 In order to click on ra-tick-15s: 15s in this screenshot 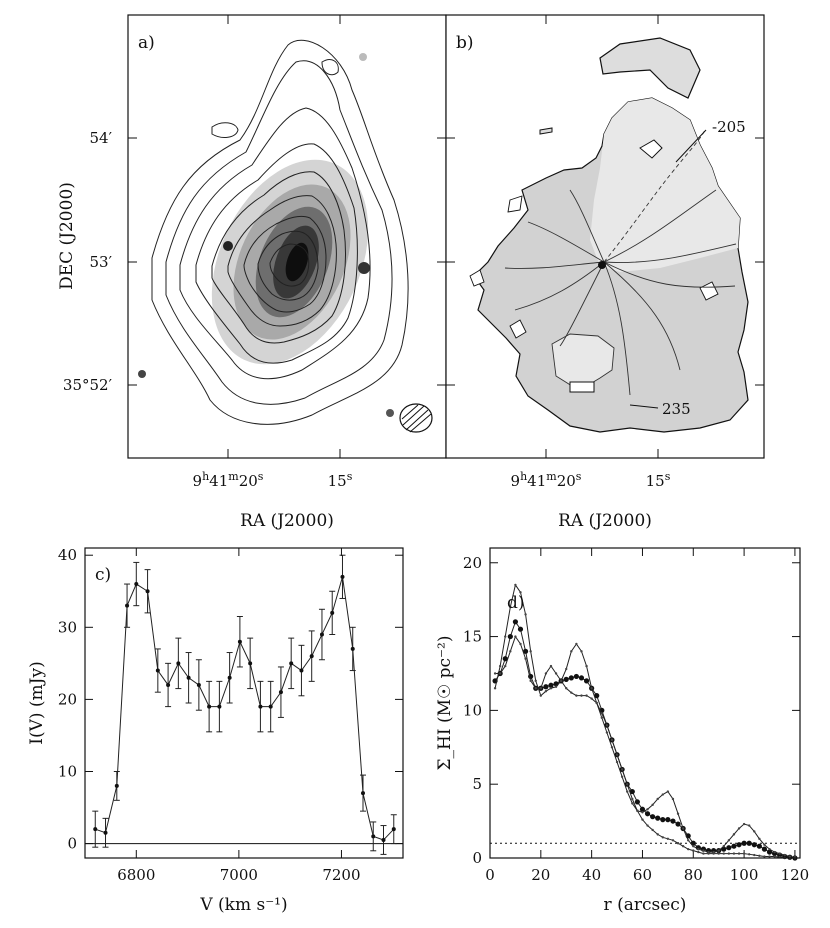, I will do `click(340, 480)`.